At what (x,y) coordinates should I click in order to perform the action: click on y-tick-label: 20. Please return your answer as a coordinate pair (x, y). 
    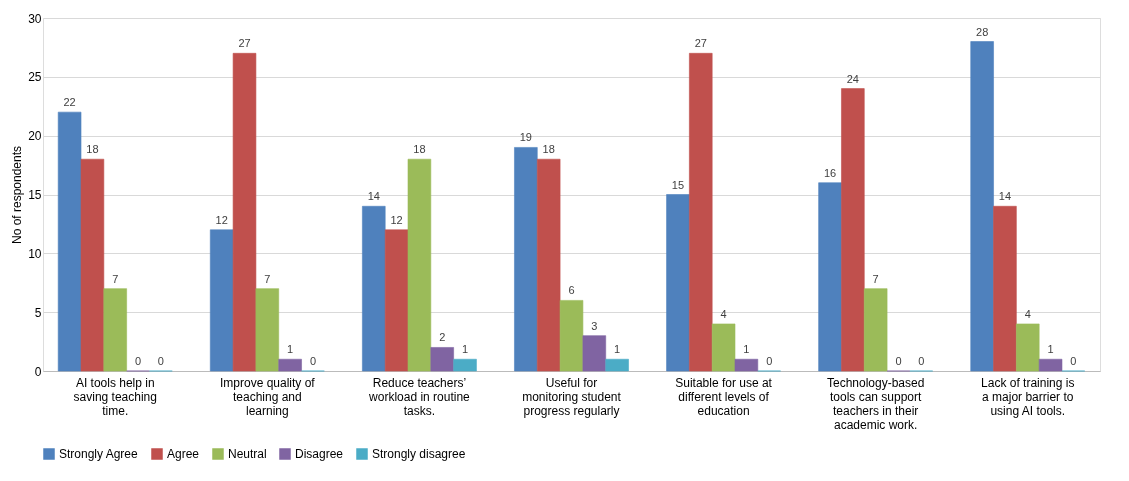
    Looking at the image, I should click on (35, 136).